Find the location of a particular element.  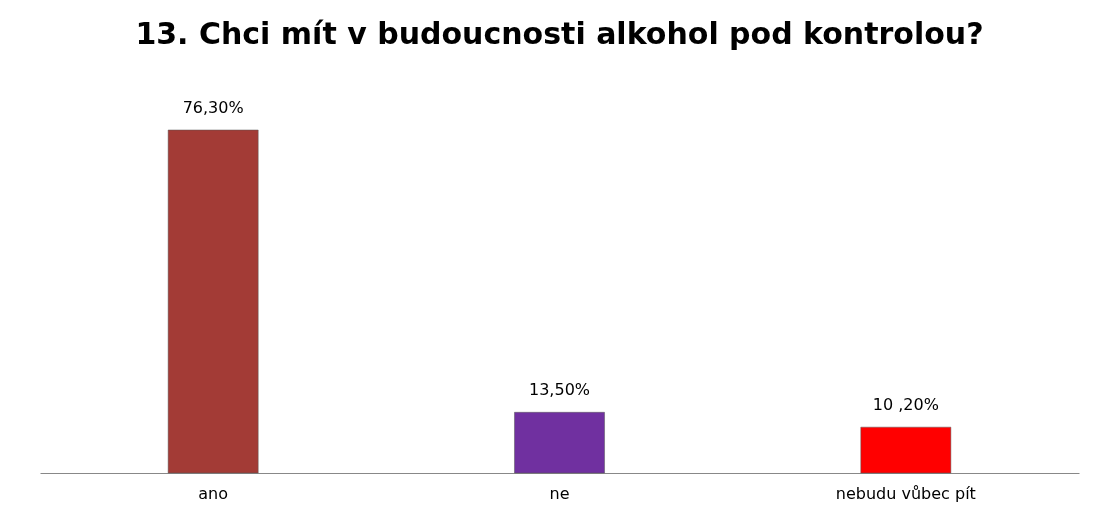

data-label: 76,30% is located at coordinates (213, 107).